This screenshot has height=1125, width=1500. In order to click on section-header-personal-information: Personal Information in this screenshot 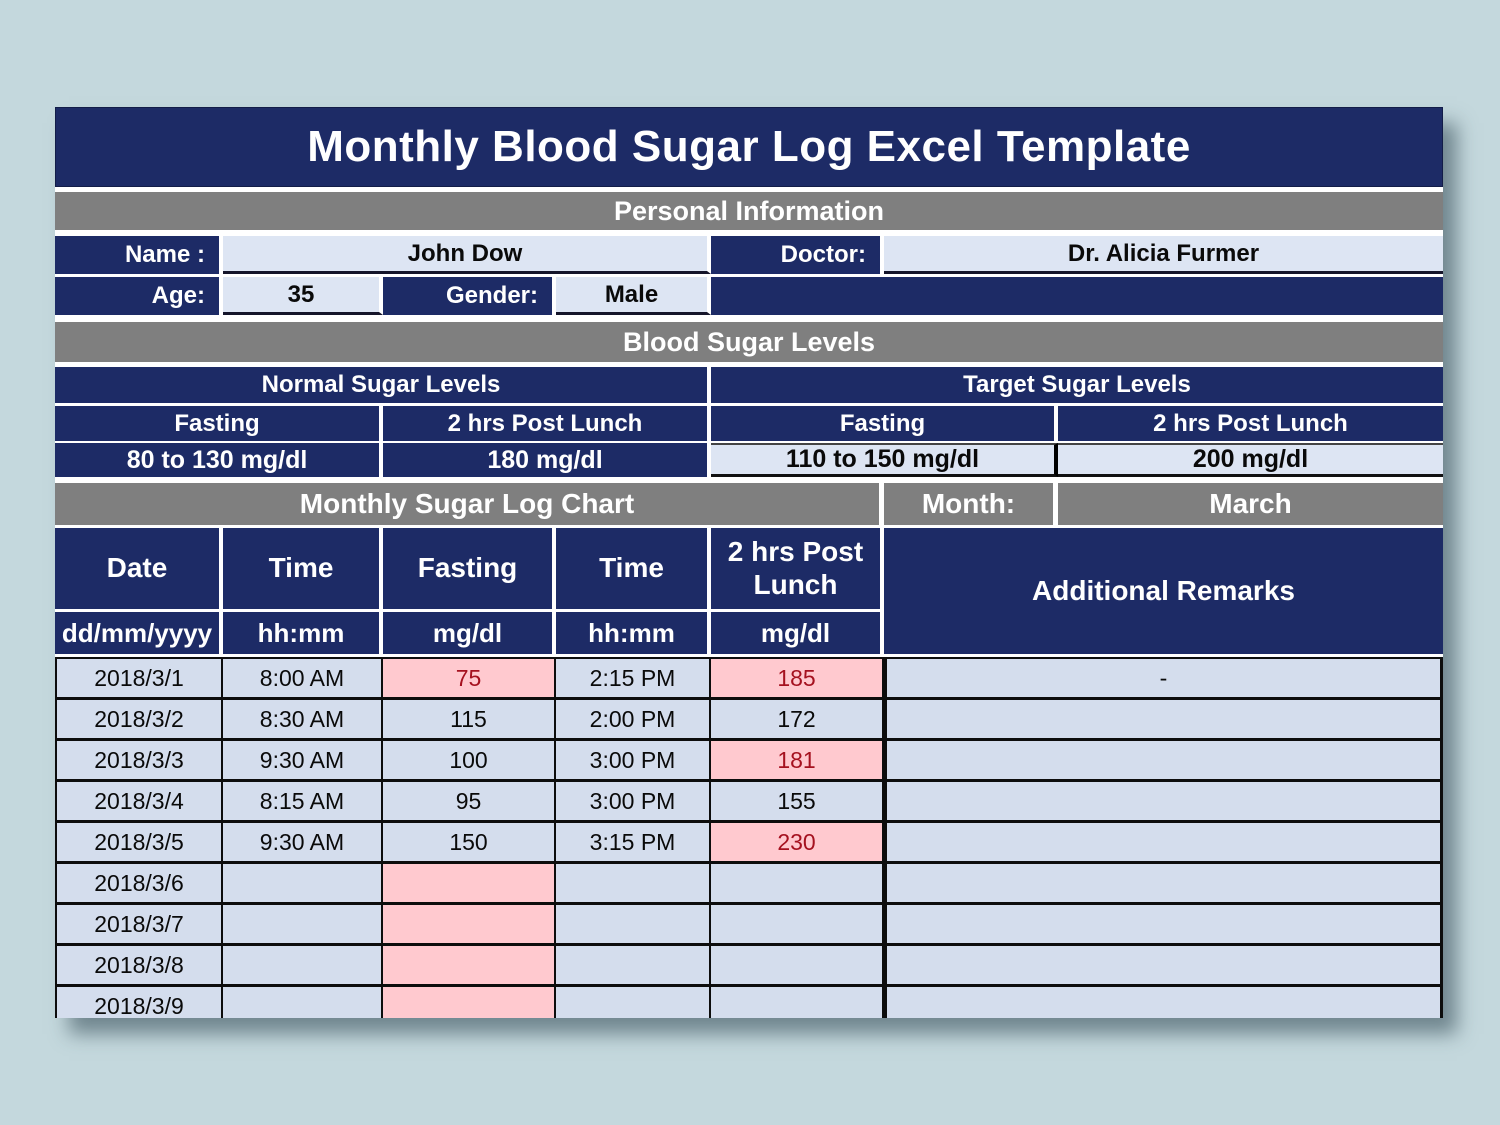, I will do `click(749, 211)`.